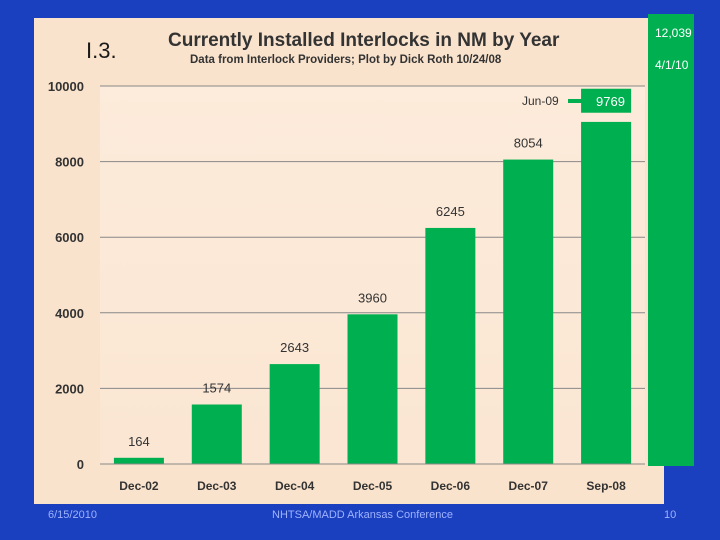 Image resolution: width=720 pixels, height=540 pixels. Describe the element at coordinates (294, 347) in the screenshot. I see `bar-data-label: 2643` at that location.